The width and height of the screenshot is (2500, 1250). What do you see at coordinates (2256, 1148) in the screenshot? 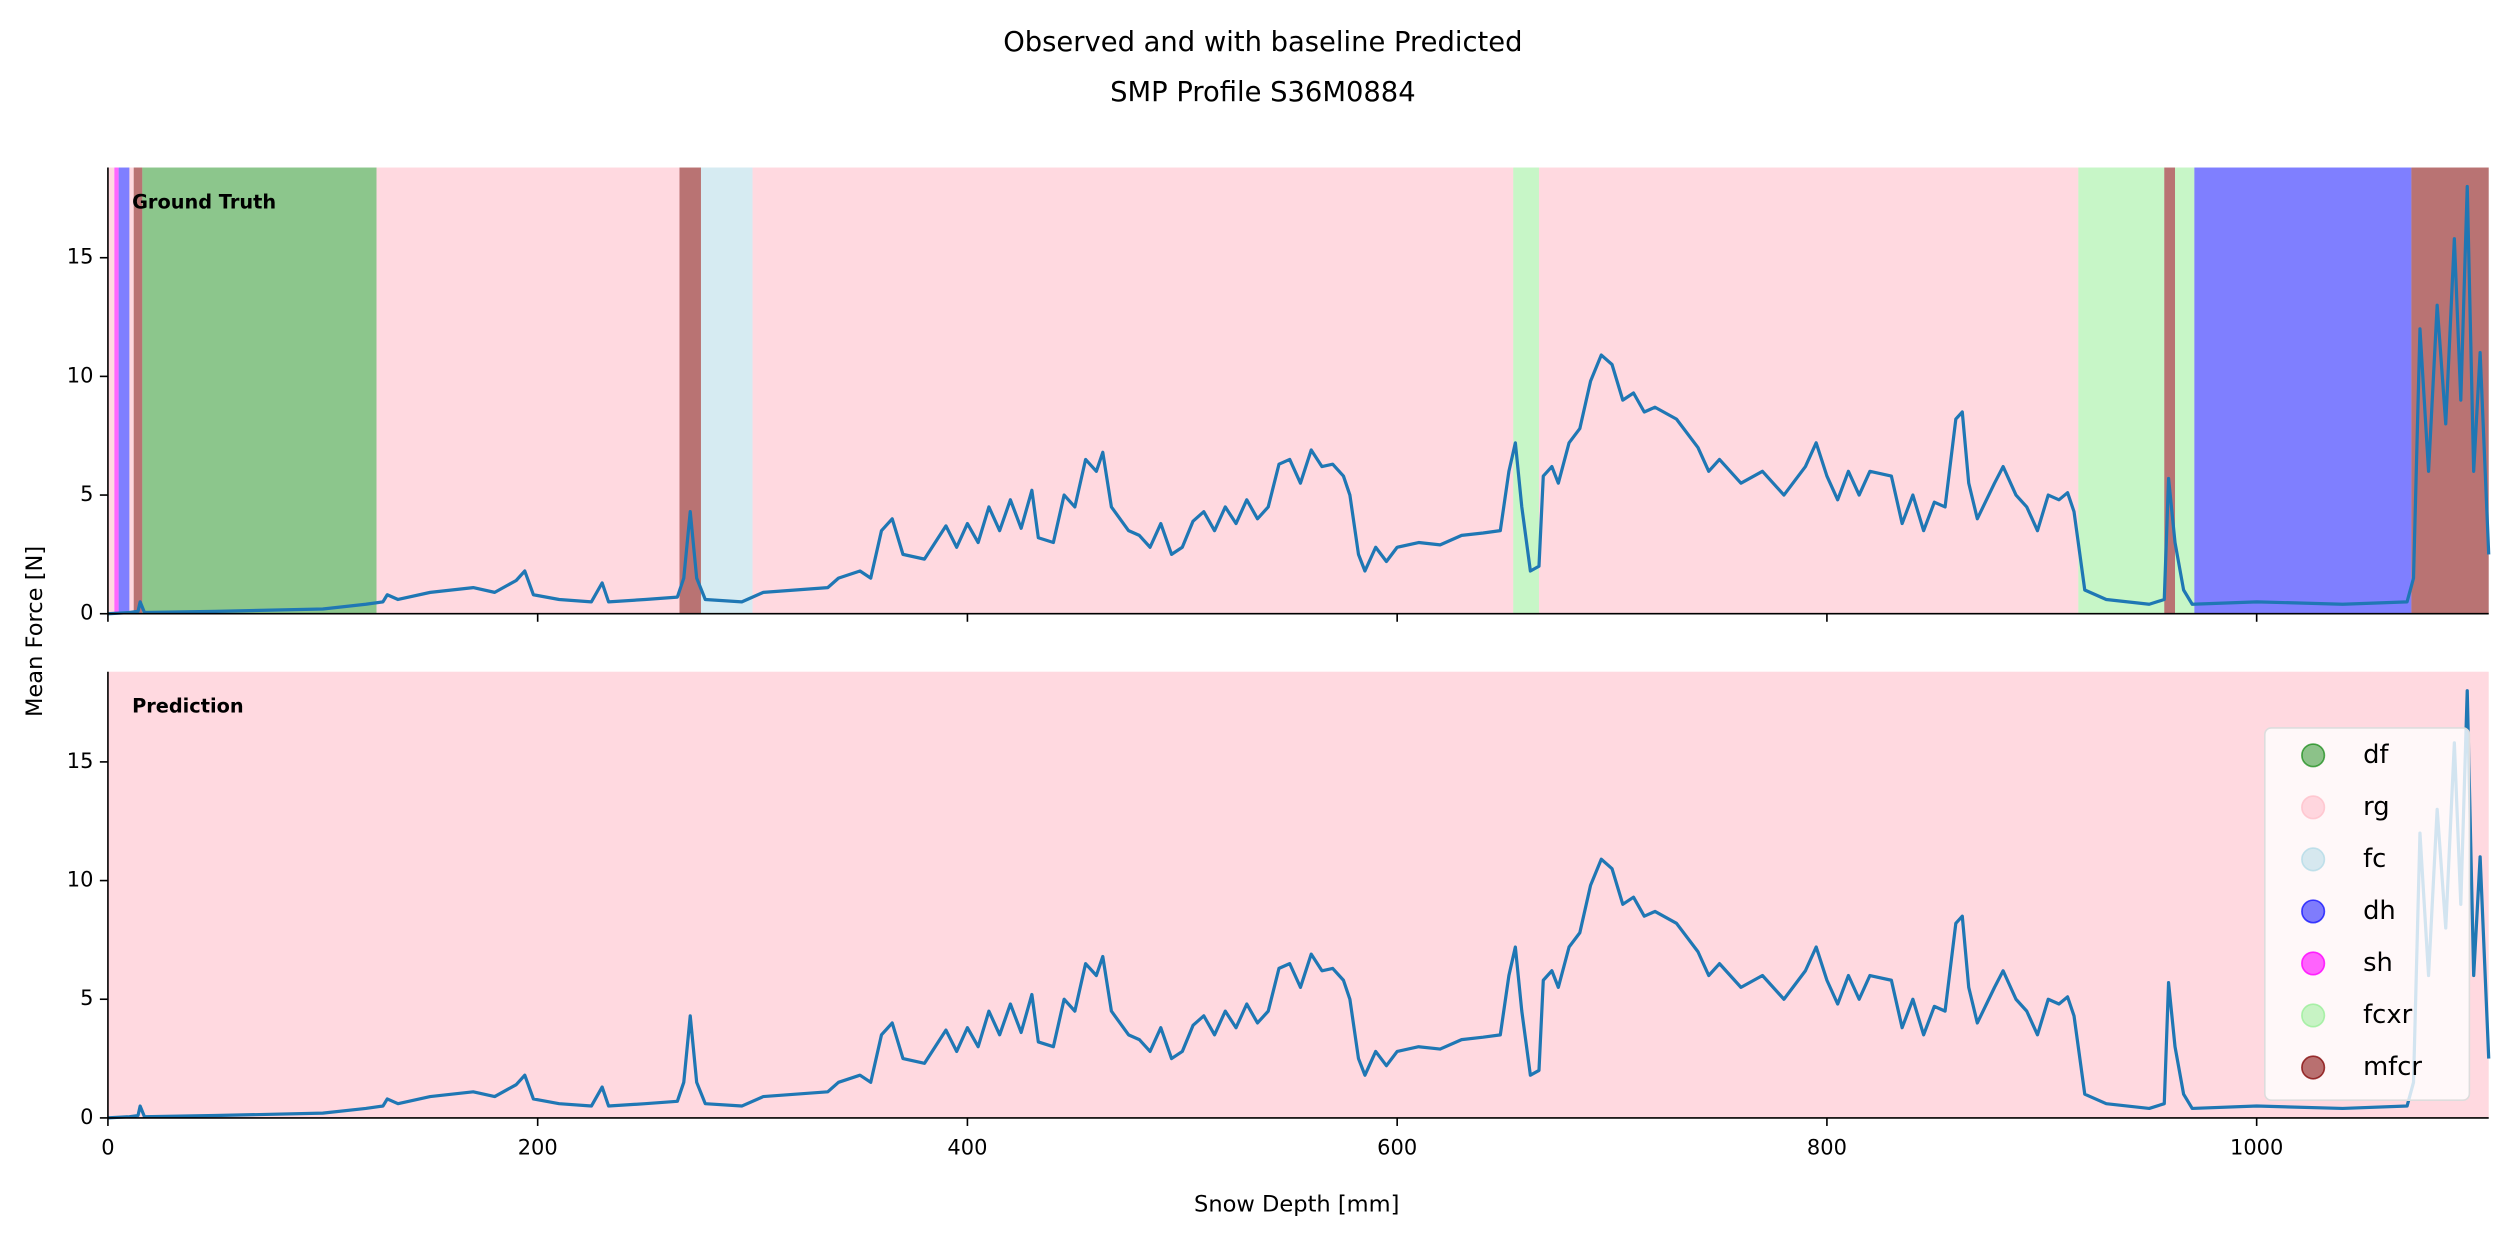
I see `x-tick-label: 1000` at bounding box center [2256, 1148].